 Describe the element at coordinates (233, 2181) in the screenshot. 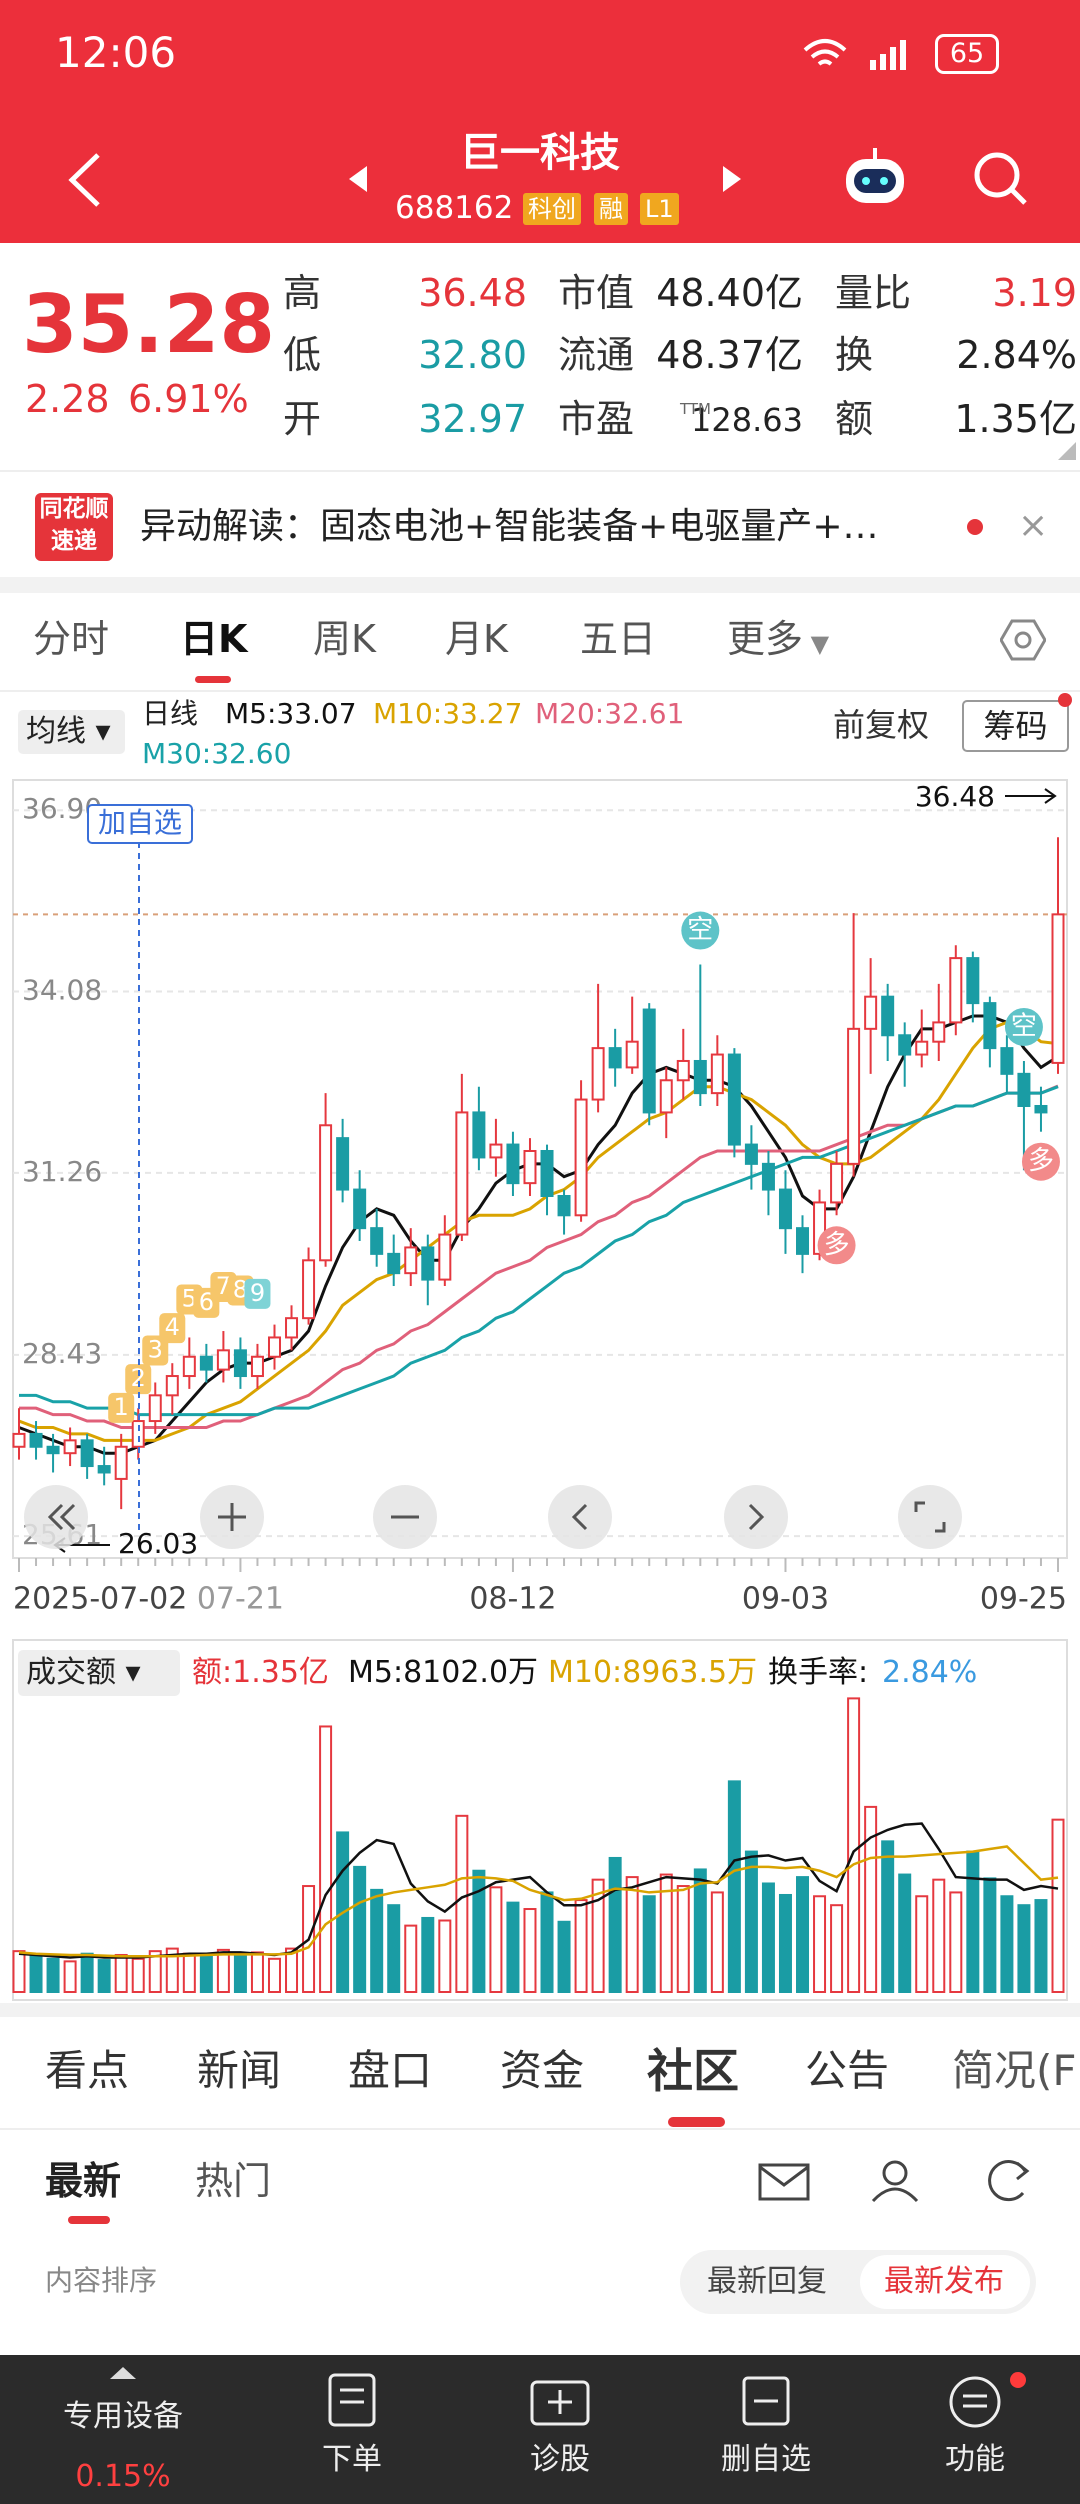

I see `sub-tab: 热门` at that location.